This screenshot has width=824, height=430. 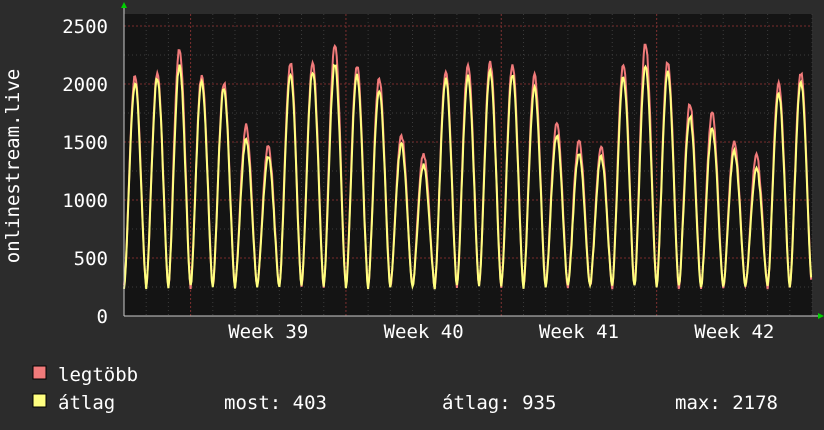 I want to click on x-tick-label: Week 42, so click(x=734, y=332).